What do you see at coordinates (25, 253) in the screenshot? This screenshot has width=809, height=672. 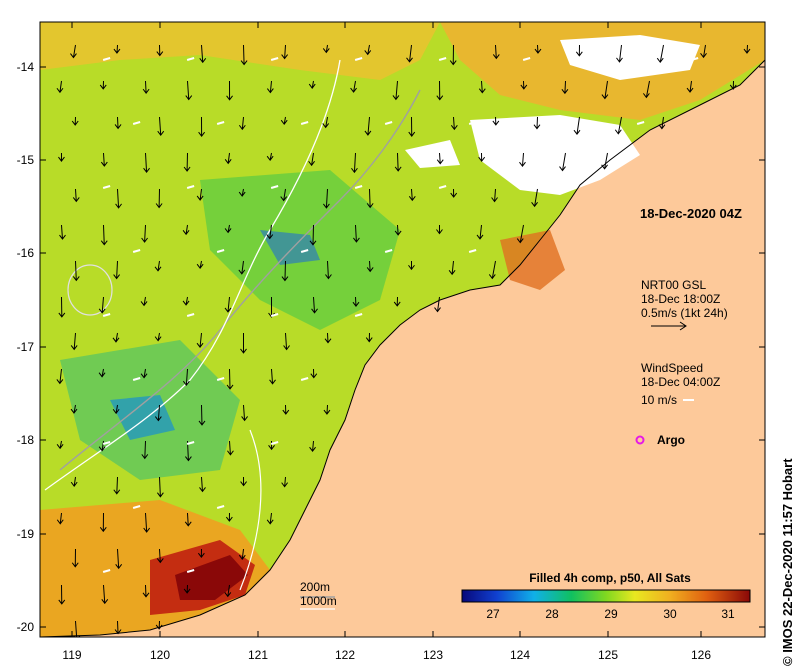 I see `y-tick-label: -16` at bounding box center [25, 253].